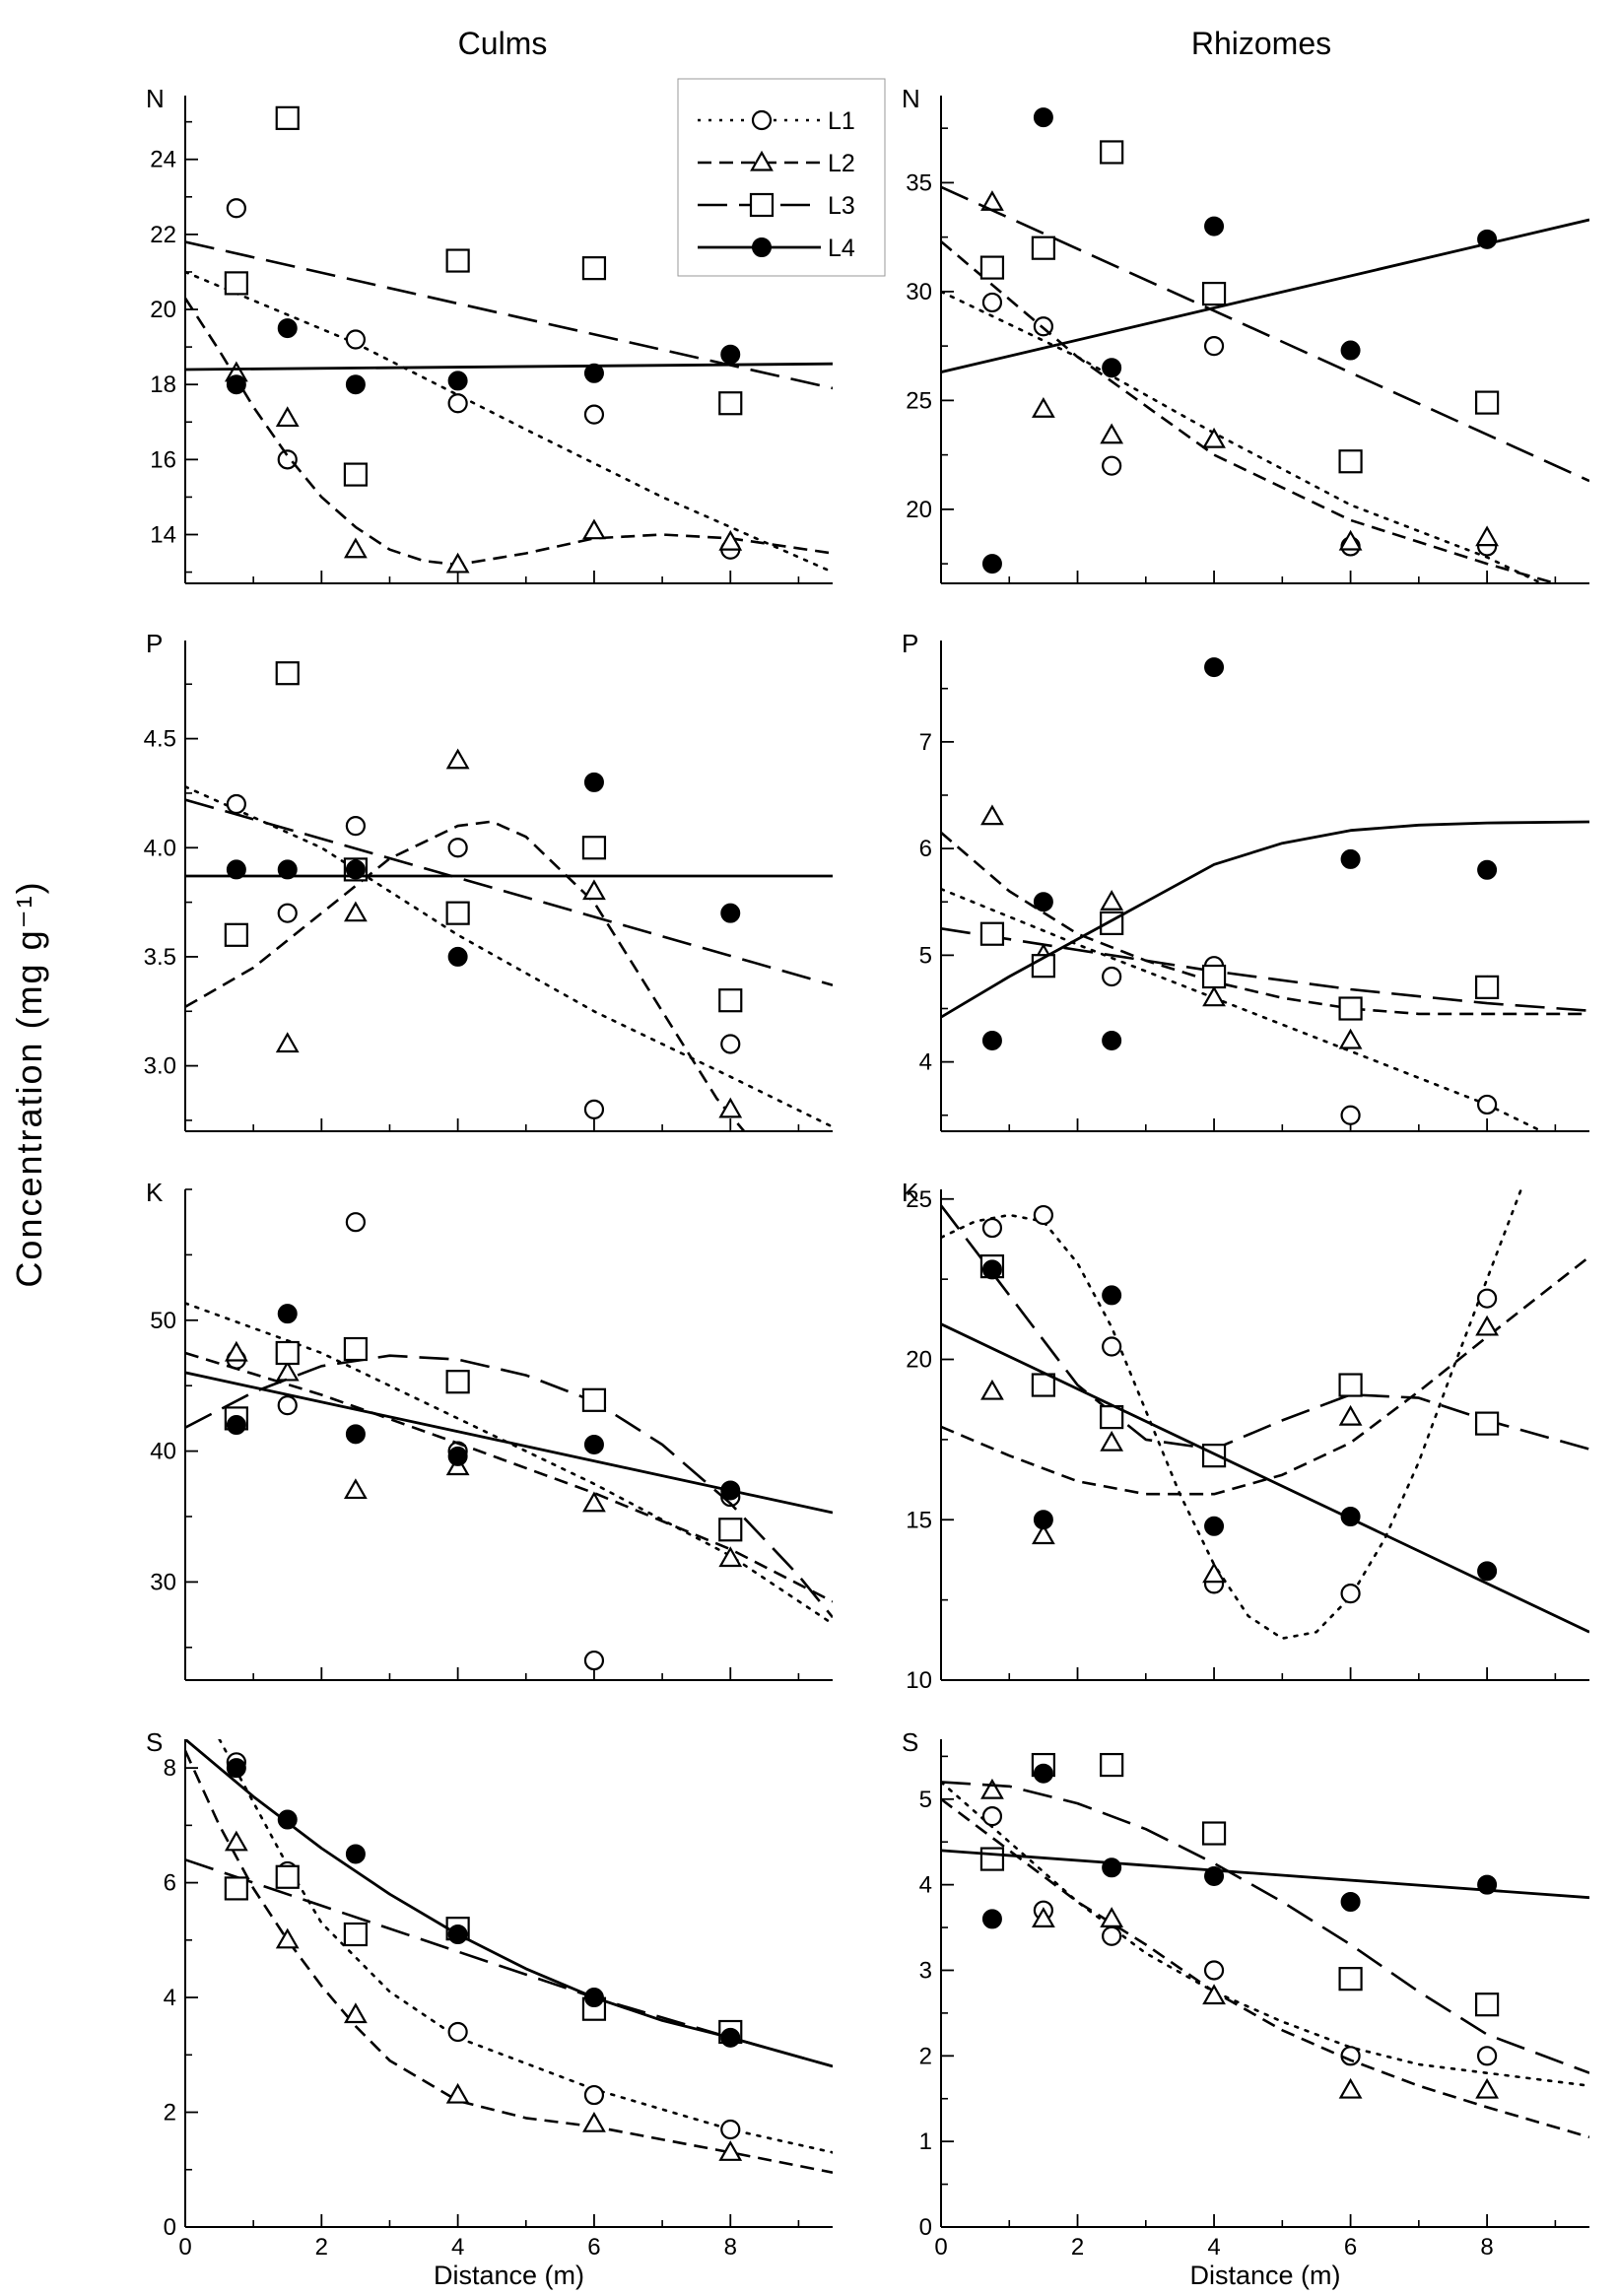 This screenshot has height=2296, width=1618. I want to click on legend: L1 L2 L3 L4, so click(781, 177).